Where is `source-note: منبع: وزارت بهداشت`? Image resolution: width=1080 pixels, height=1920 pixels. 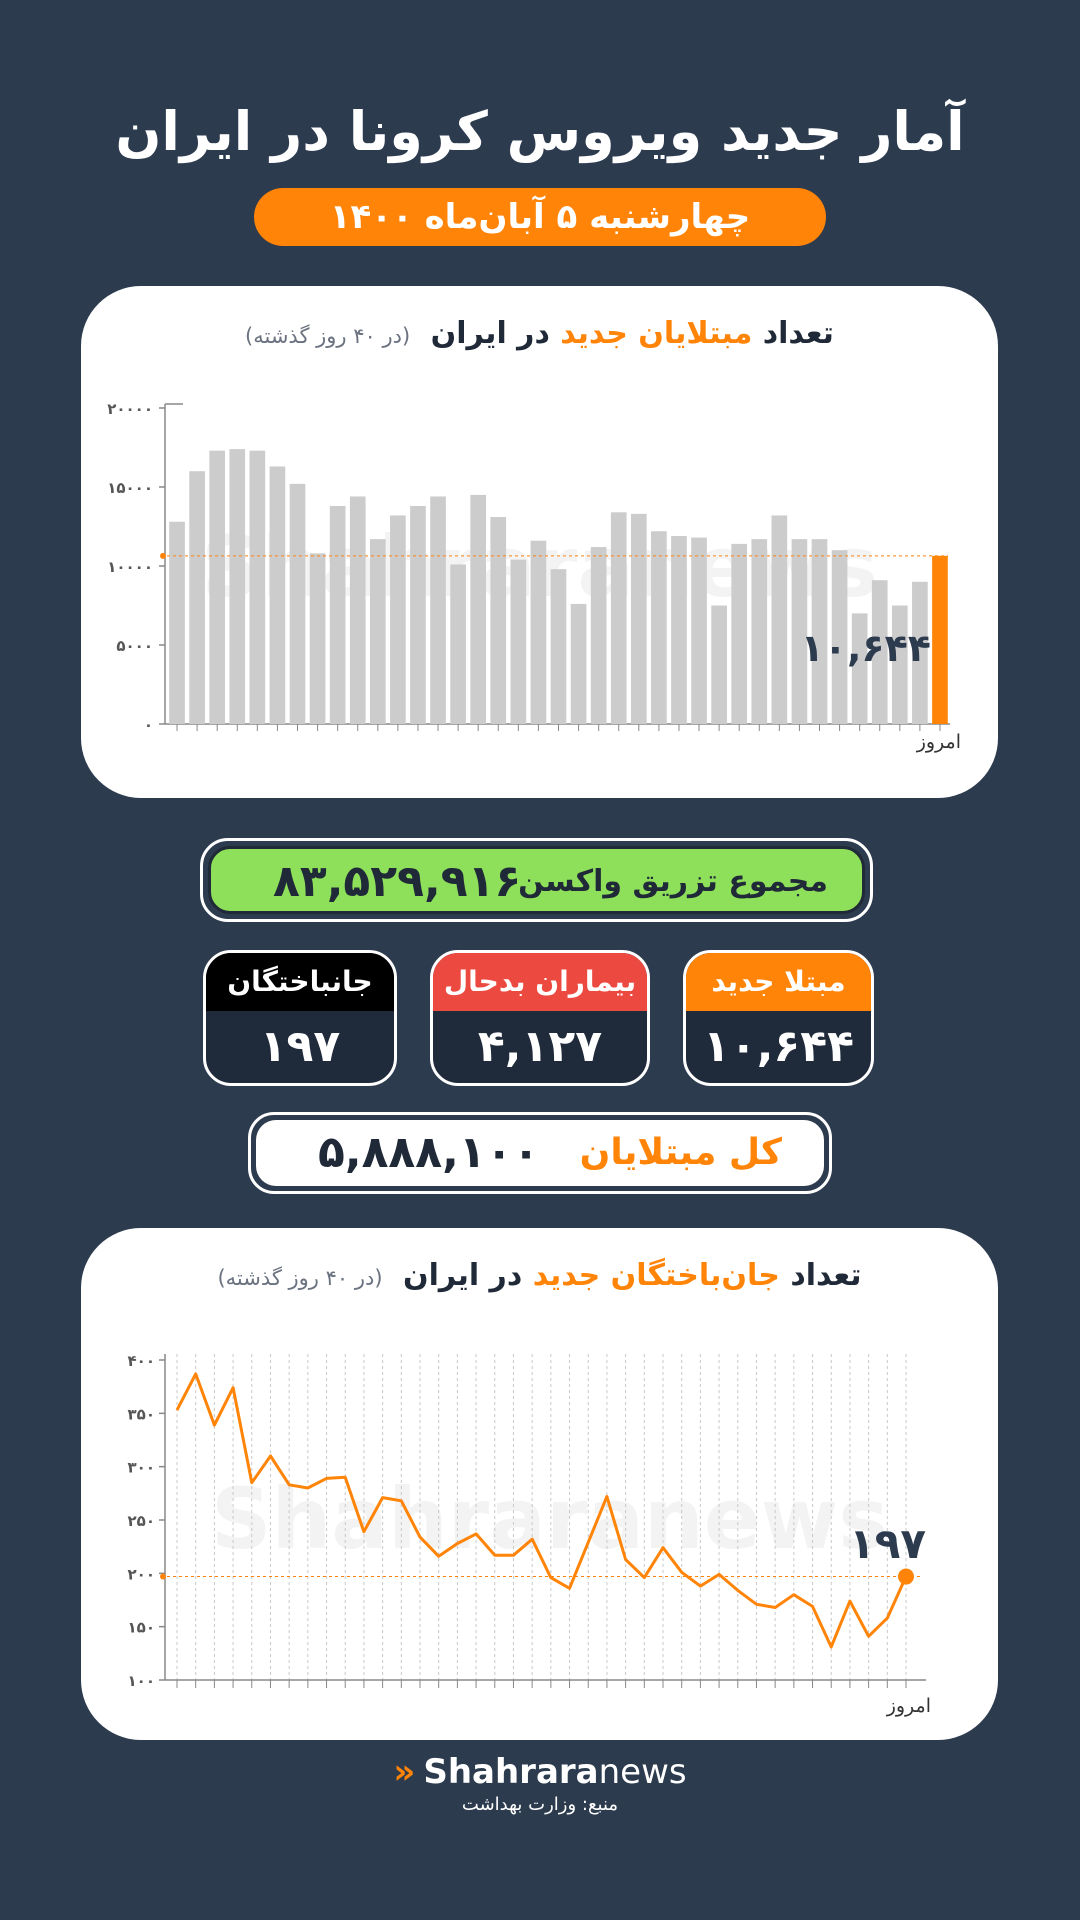 source-note: منبع: وزارت بهداشت is located at coordinates (540, 1804).